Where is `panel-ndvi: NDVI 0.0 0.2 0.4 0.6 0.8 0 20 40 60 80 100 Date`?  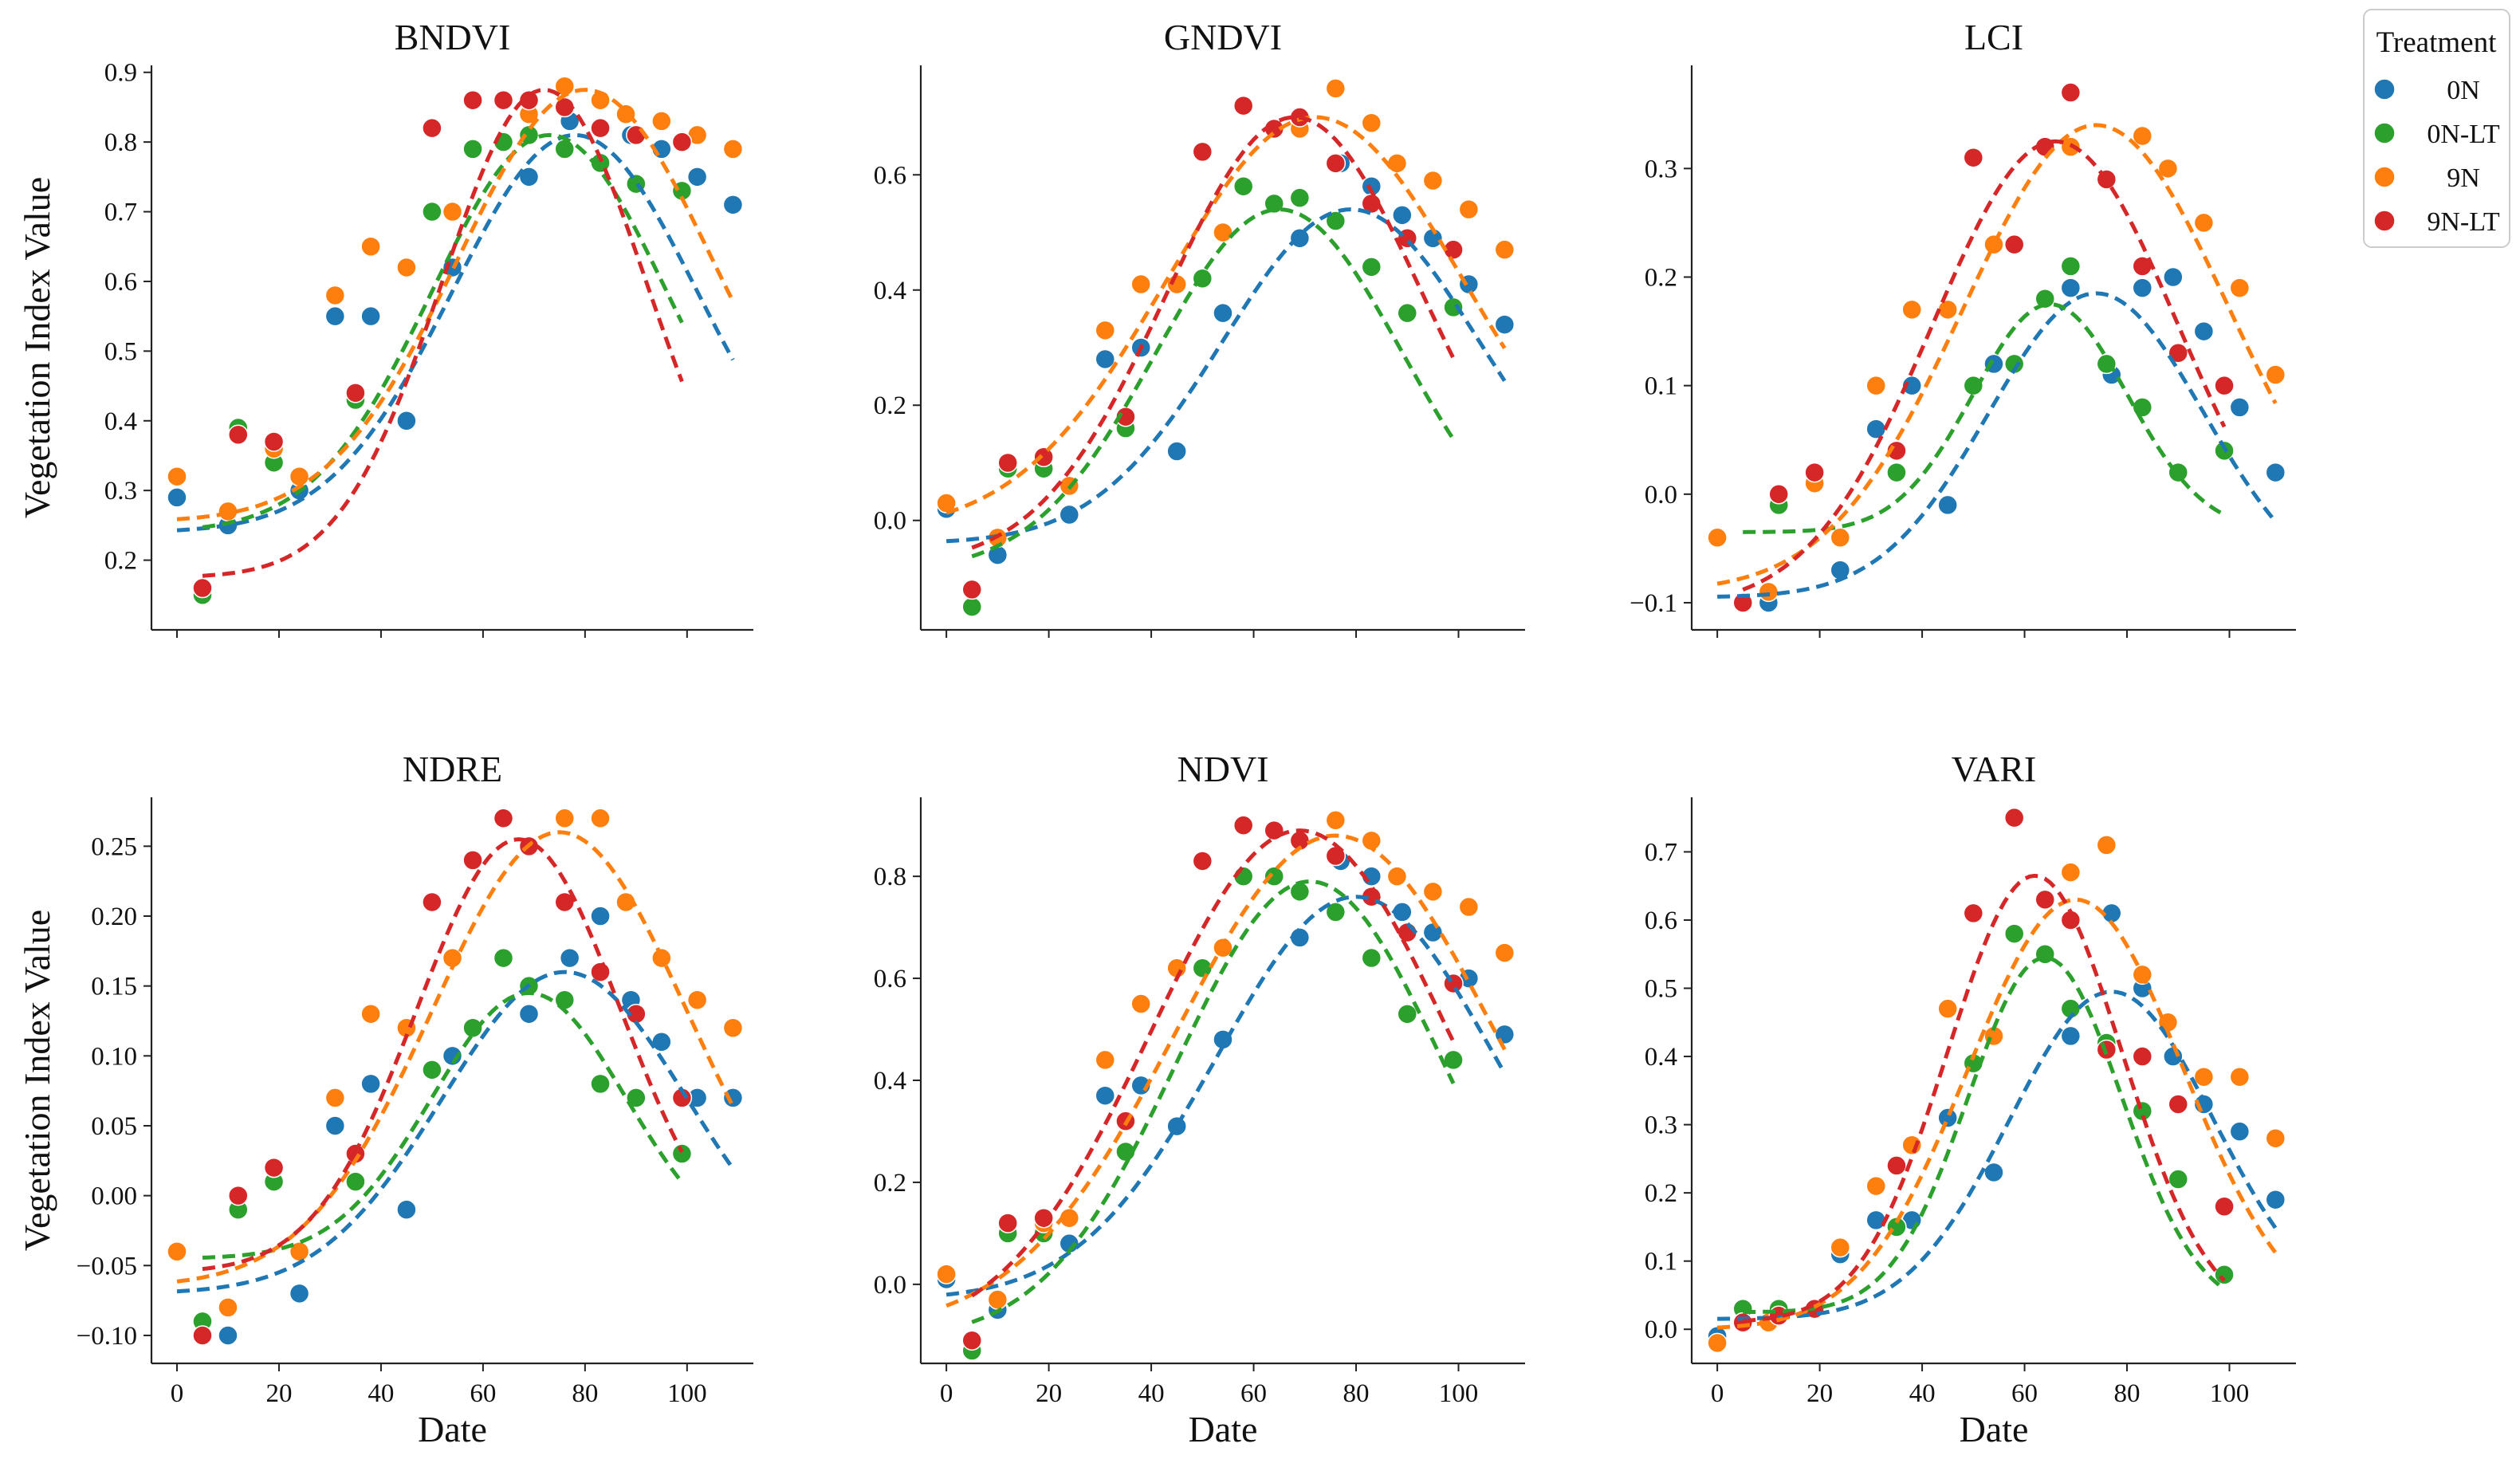 panel-ndvi: NDVI 0.0 0.2 0.4 0.6 0.8 0 20 40 60 80 100 Date is located at coordinates (1199, 1099).